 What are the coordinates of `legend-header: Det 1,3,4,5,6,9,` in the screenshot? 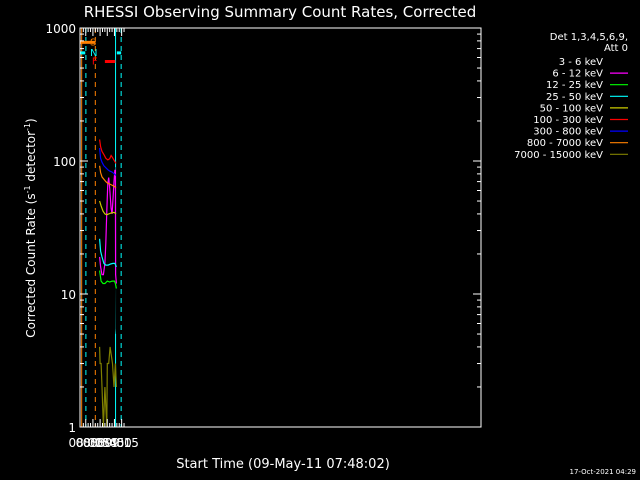 It's located at (589, 37).